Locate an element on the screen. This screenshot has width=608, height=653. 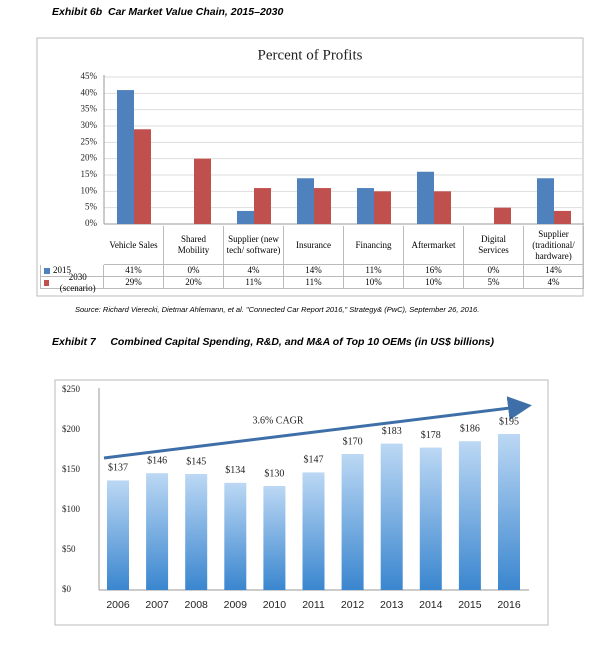
y-tick-label: $150 is located at coordinates (71, 469).